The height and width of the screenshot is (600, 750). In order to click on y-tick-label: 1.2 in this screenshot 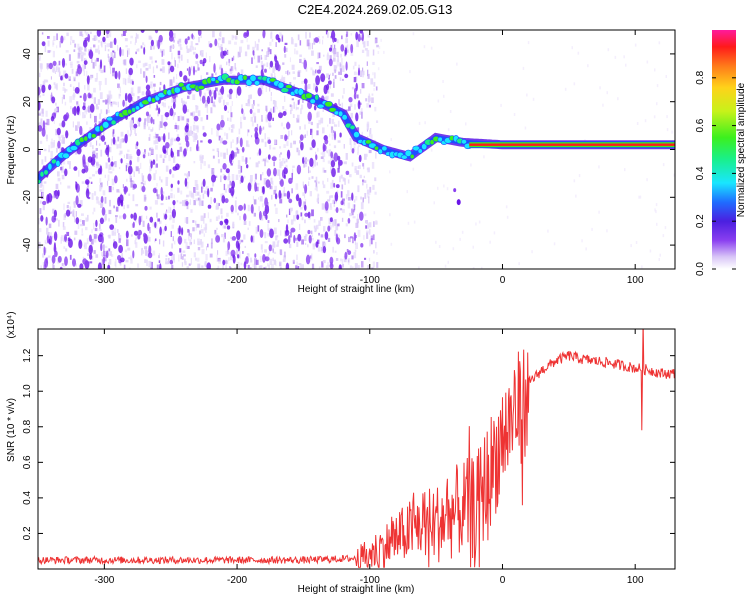, I will do `click(27, 355)`.